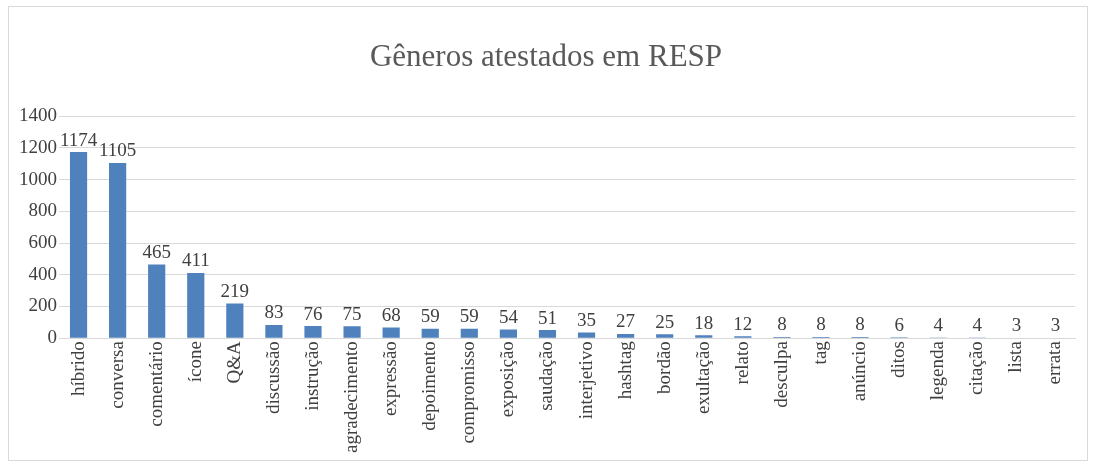  What do you see at coordinates (42, 305) in the screenshot?
I see `y-tick-label: 200` at bounding box center [42, 305].